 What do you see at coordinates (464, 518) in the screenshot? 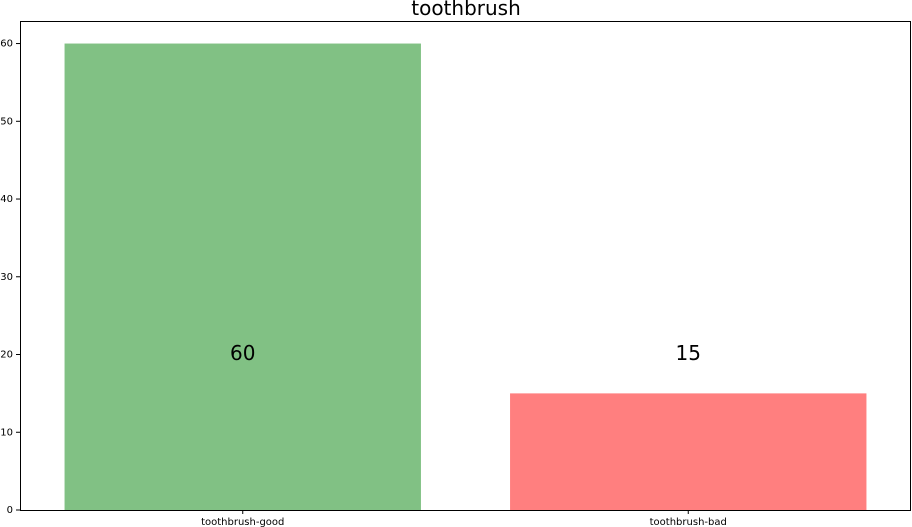
I see `x-axis: toothbrush-good toothbrush-bad` at bounding box center [464, 518].